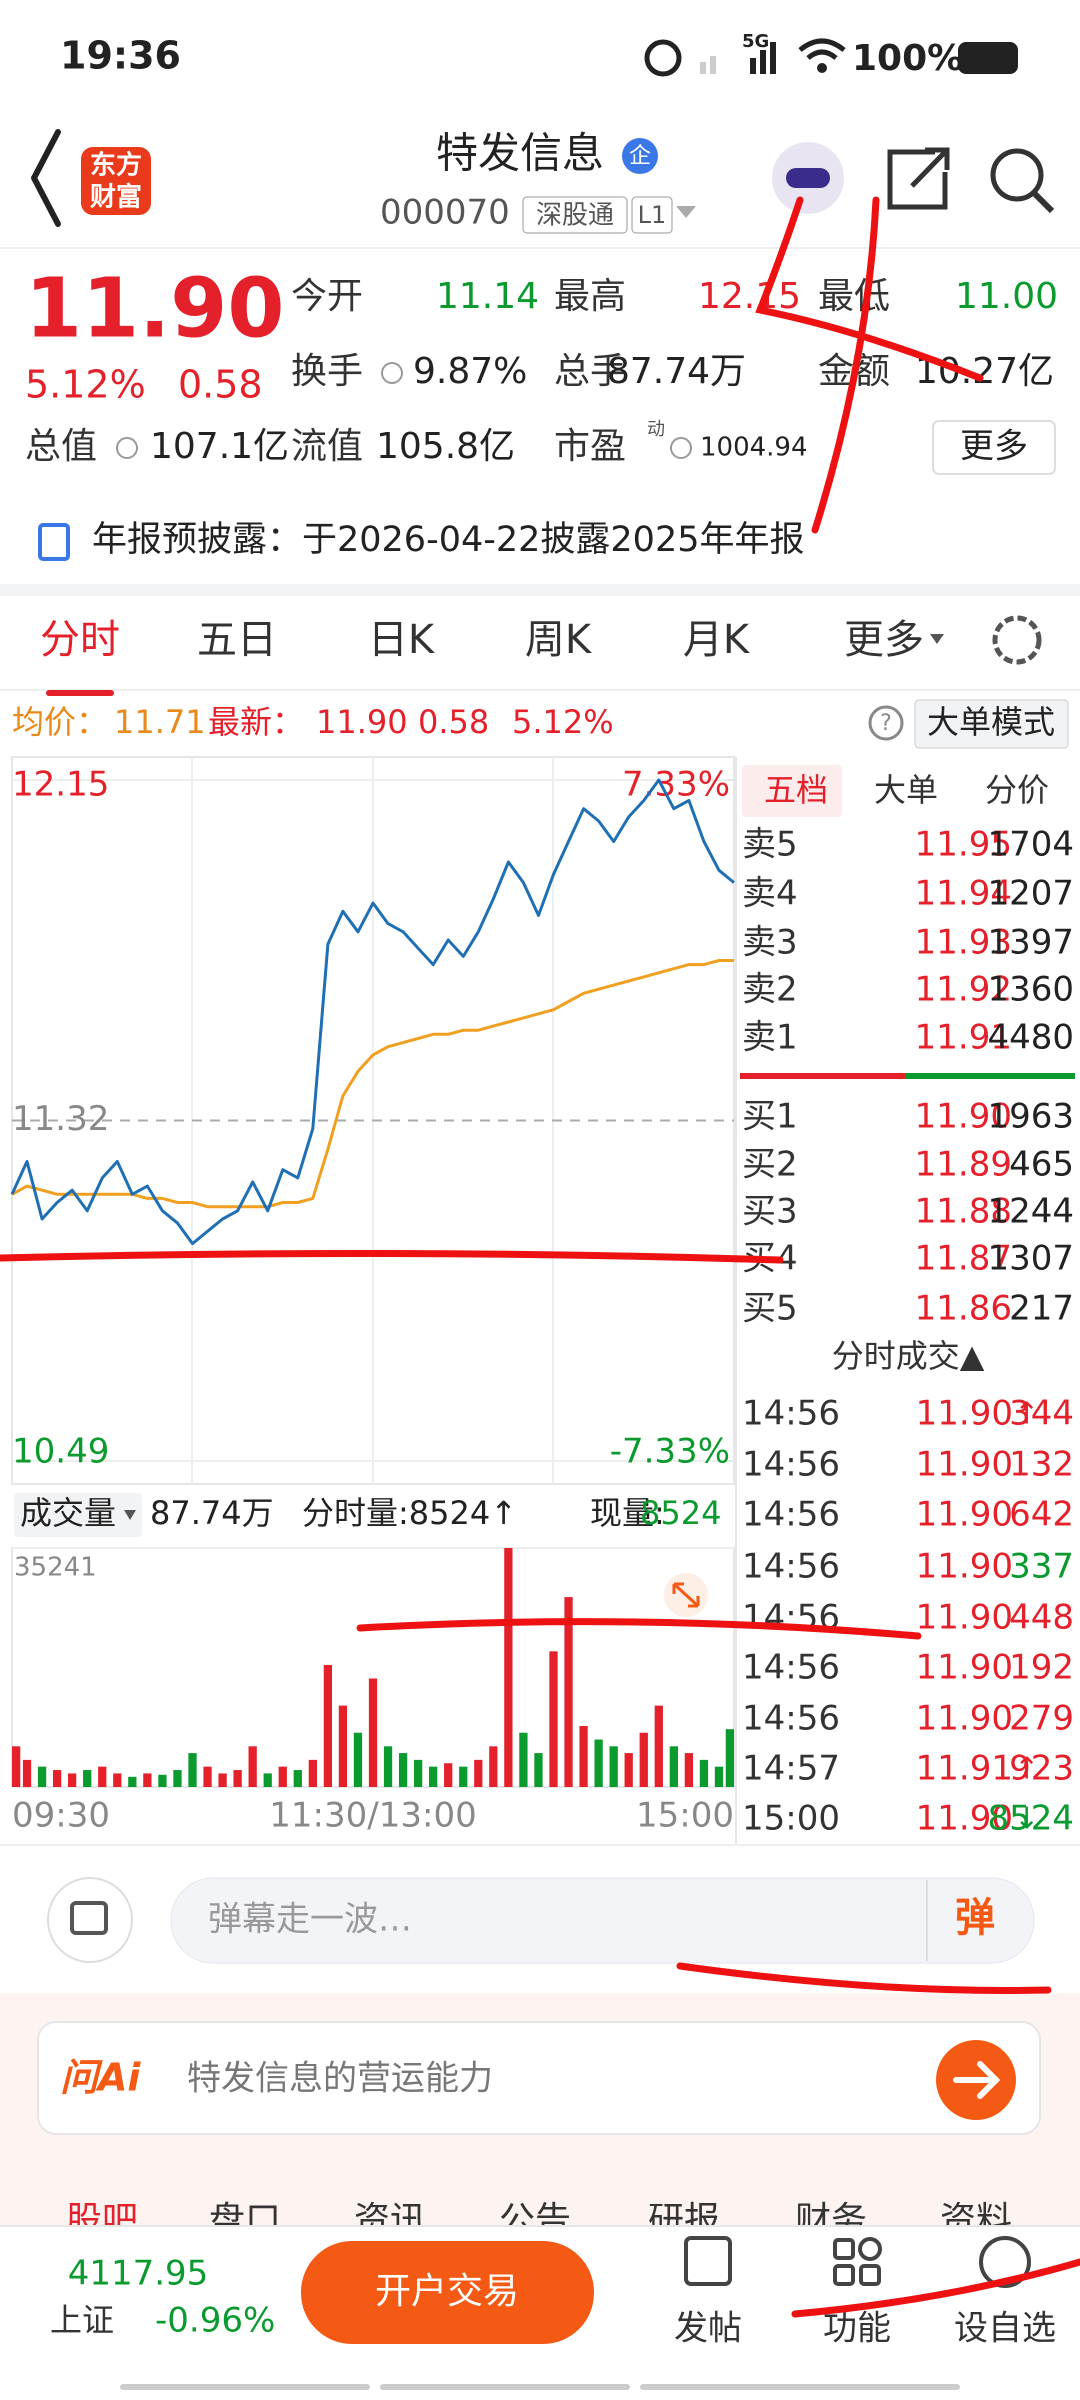 The image size is (1080, 2400). What do you see at coordinates (717, 640) in the screenshot?
I see `period-tab: 月K` at bounding box center [717, 640].